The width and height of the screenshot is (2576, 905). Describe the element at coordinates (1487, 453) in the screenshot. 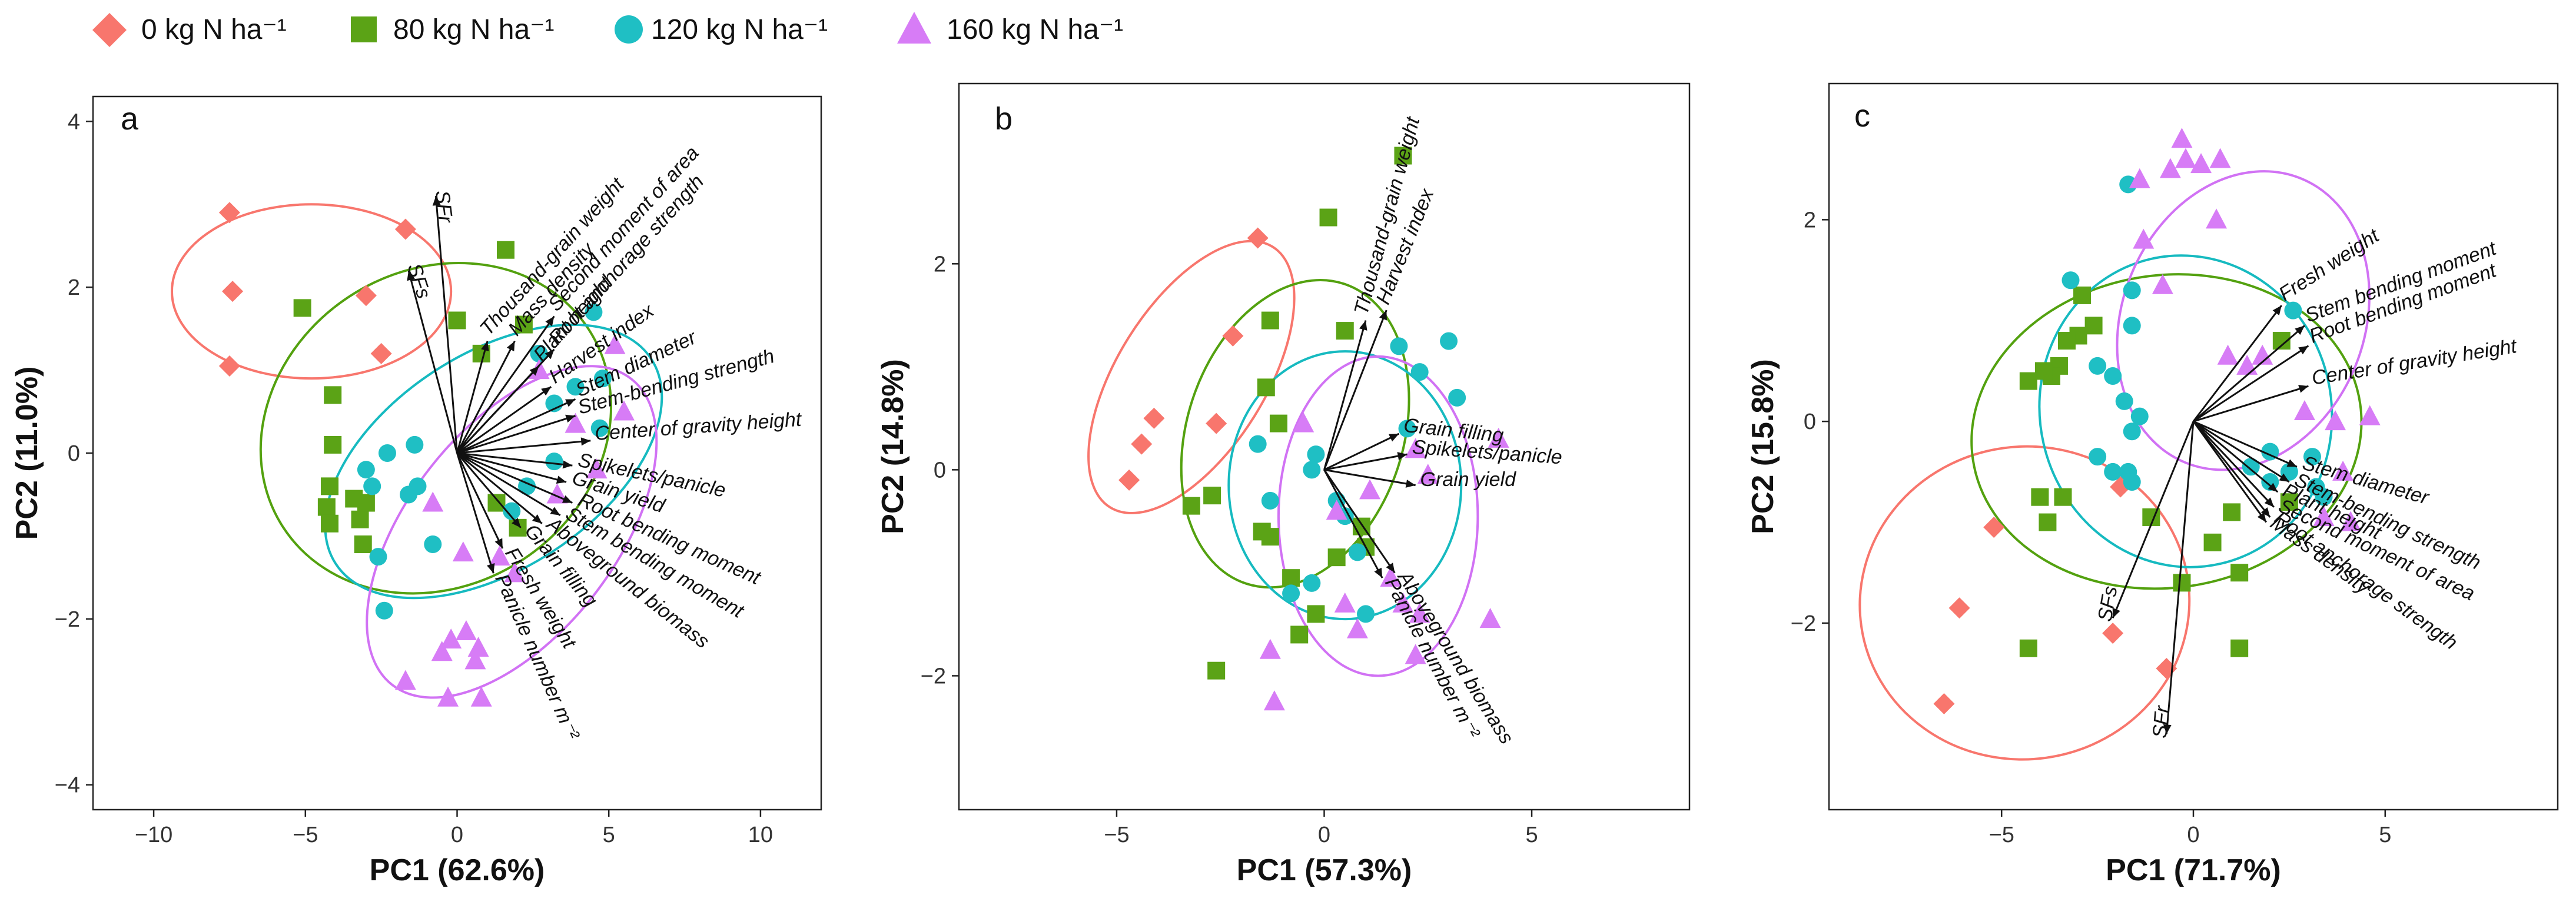

I see `loading-label: Spikelets/panicle` at that location.